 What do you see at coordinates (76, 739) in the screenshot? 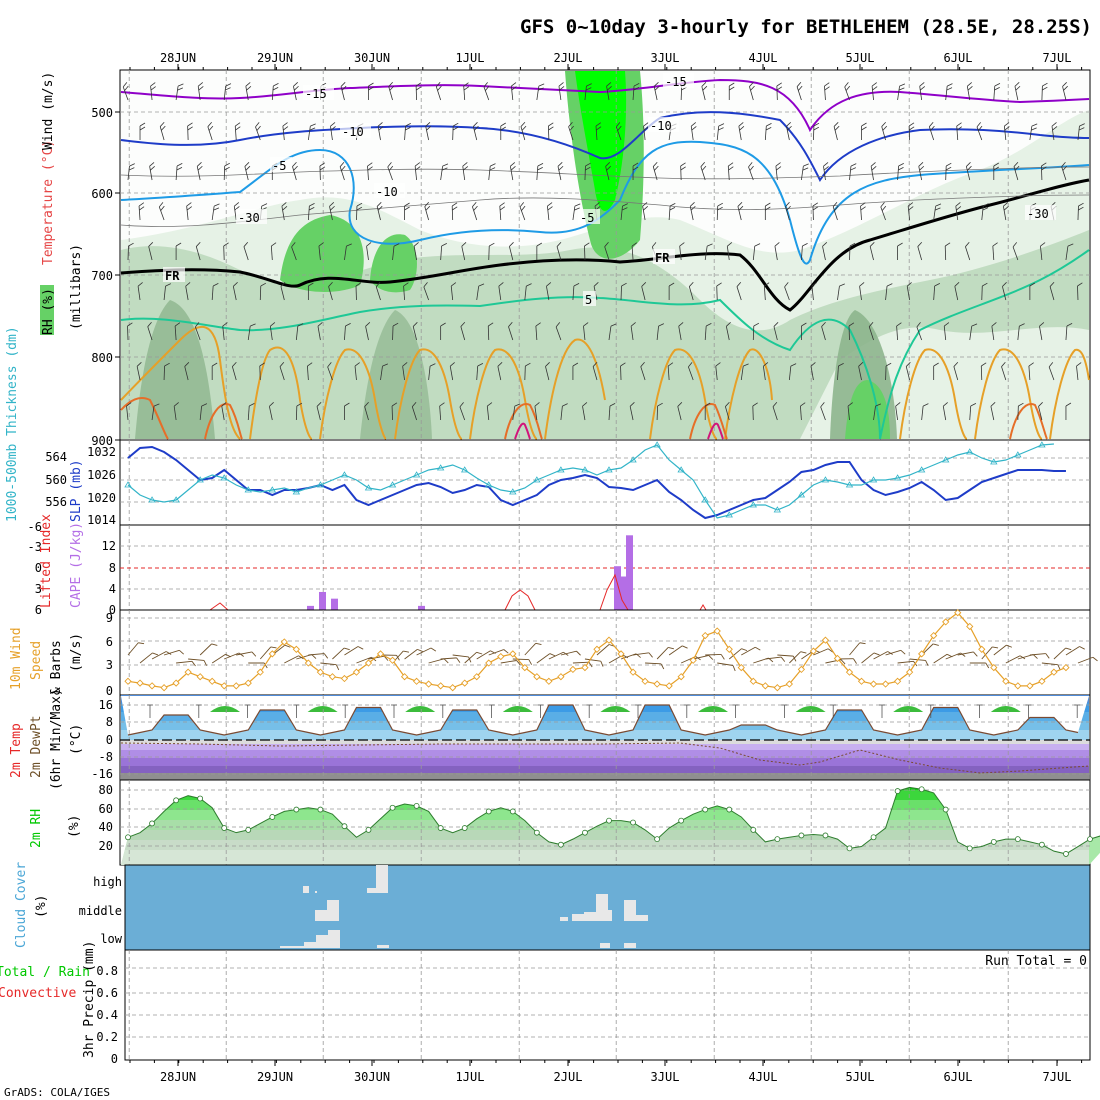
I see `temp2m-unit: (°C)` at bounding box center [76, 739].